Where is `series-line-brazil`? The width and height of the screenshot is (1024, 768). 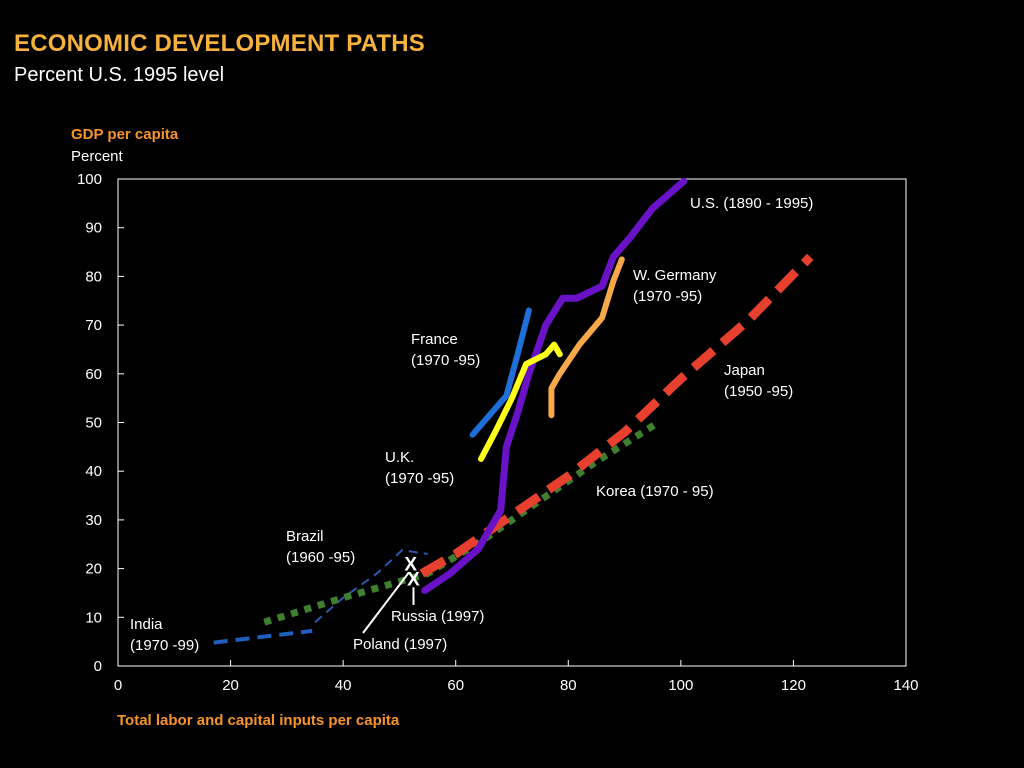
series-line-brazil is located at coordinates (371, 586).